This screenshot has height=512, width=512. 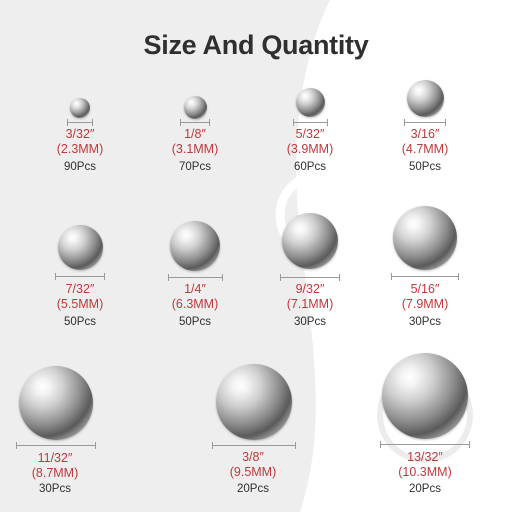 I want to click on size-fraction: 1/4″, so click(x=195, y=289).